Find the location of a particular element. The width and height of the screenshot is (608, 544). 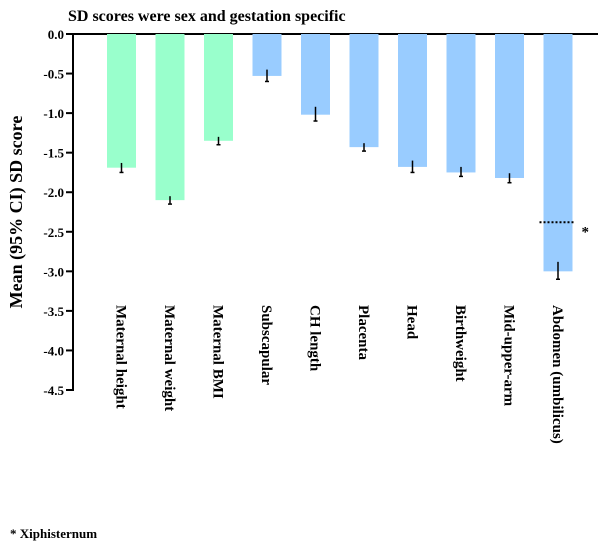

y-tick-label: -2.5 is located at coordinates (53, 232).